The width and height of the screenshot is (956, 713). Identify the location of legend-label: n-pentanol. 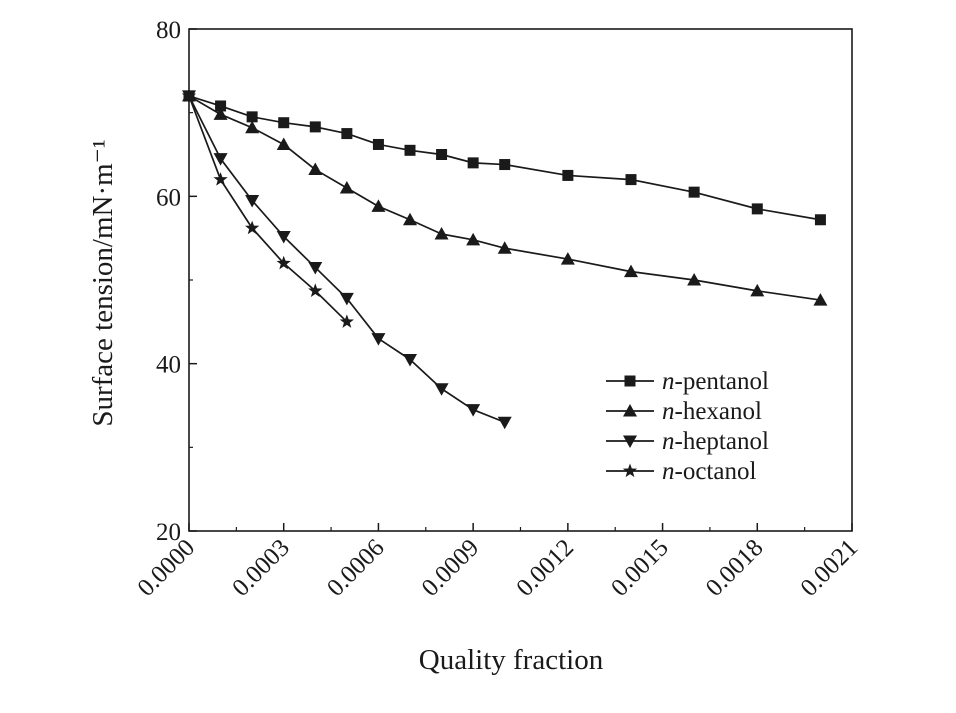
(715, 381).